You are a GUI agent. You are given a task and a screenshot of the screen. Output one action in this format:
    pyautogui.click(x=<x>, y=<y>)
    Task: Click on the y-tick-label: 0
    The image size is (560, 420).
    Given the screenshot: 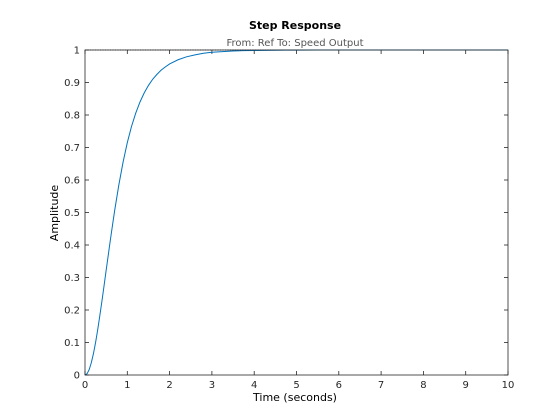 What is the action you would take?
    pyautogui.click(x=77, y=376)
    